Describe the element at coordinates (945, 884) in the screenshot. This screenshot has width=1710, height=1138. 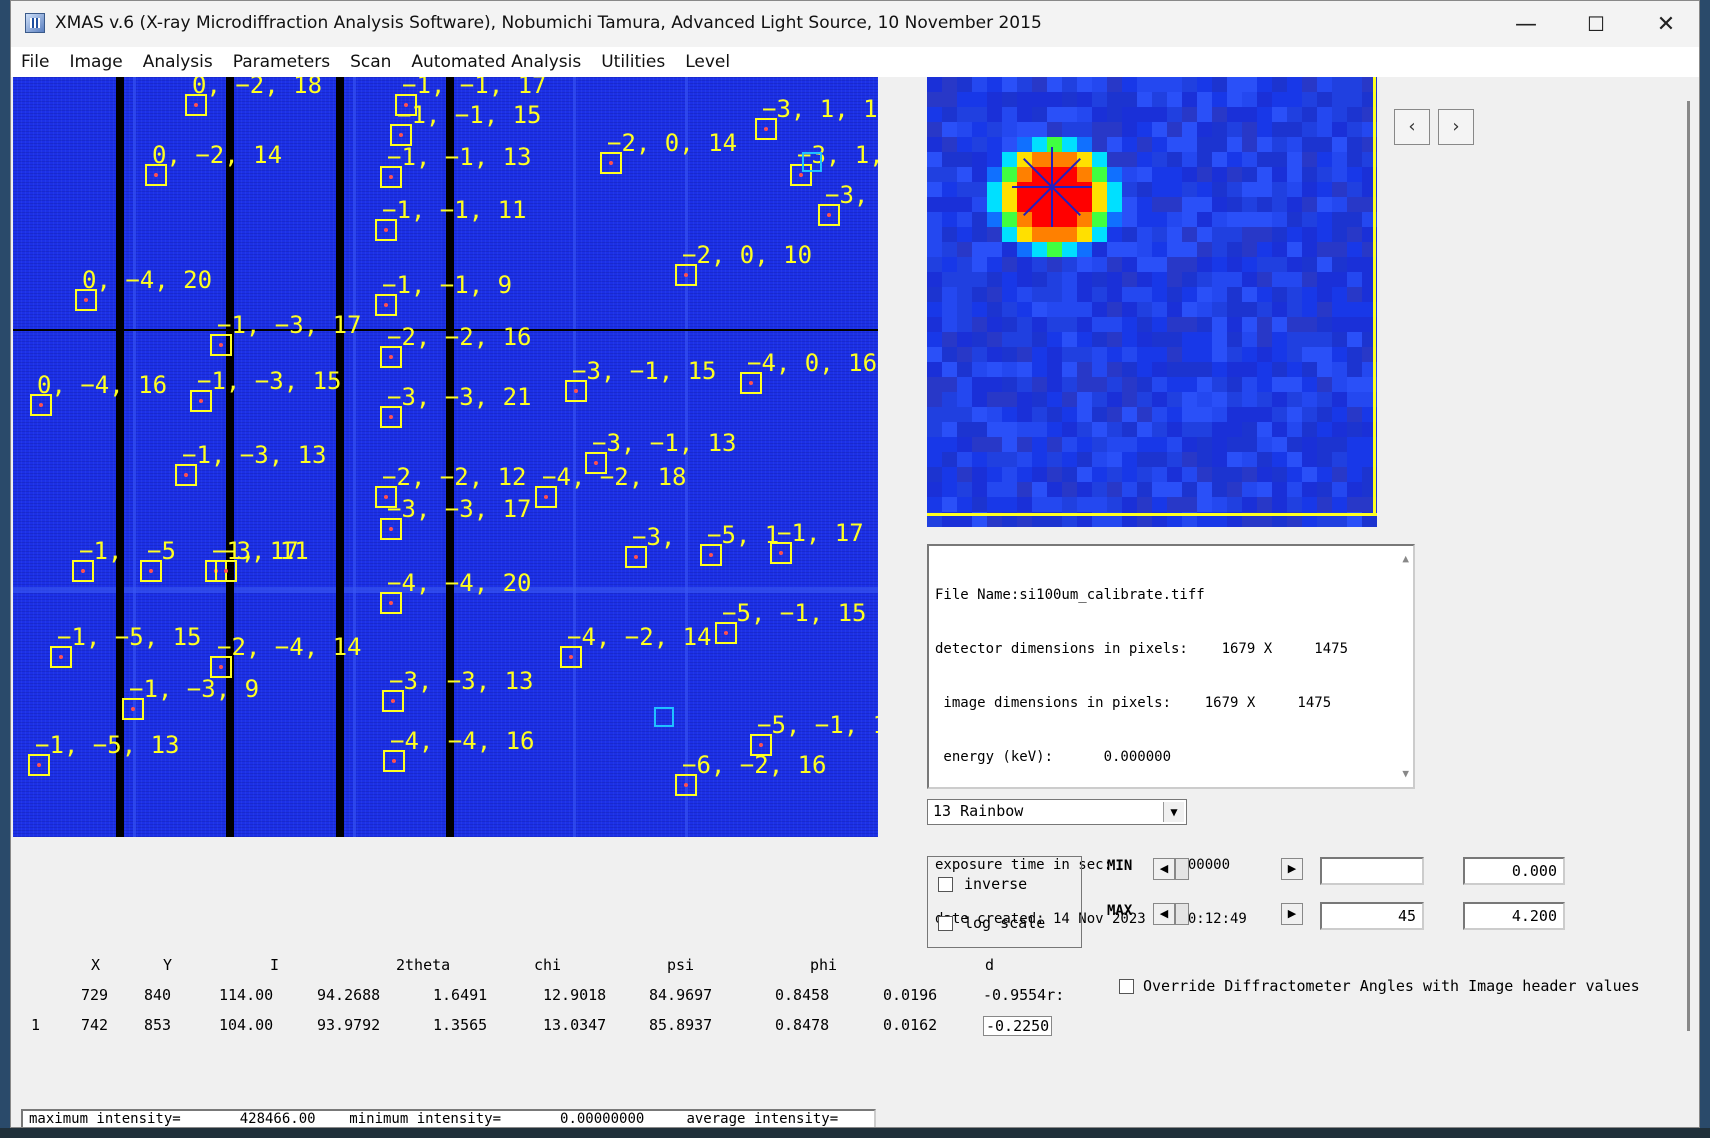
I see `inverse-checkbox` at that location.